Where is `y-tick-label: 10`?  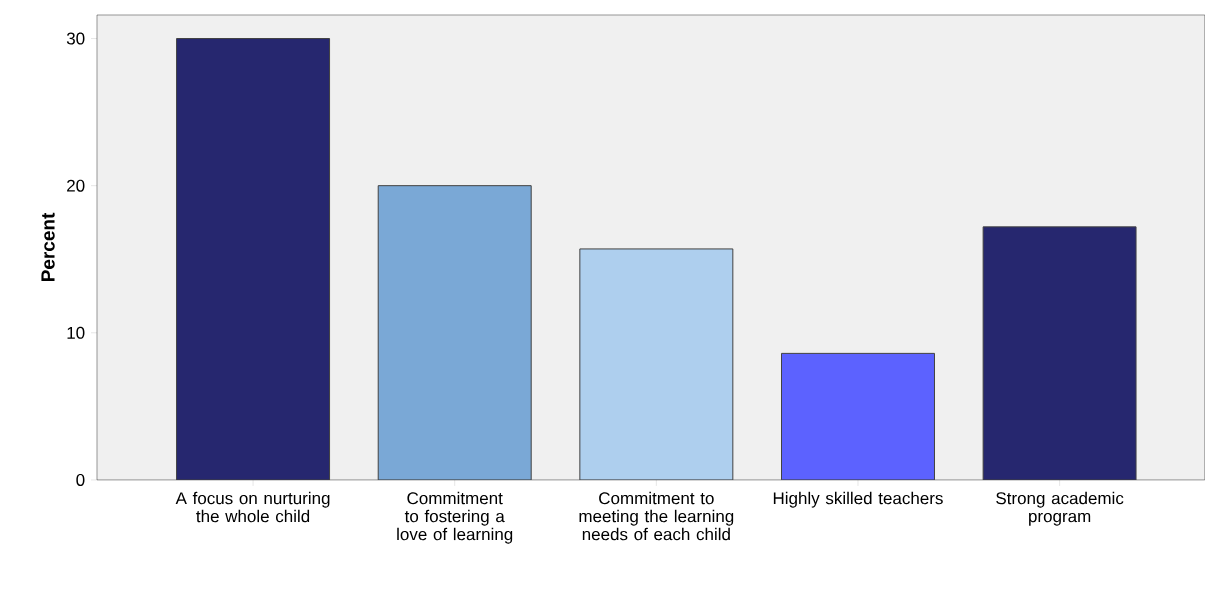 y-tick-label: 10 is located at coordinates (76, 332).